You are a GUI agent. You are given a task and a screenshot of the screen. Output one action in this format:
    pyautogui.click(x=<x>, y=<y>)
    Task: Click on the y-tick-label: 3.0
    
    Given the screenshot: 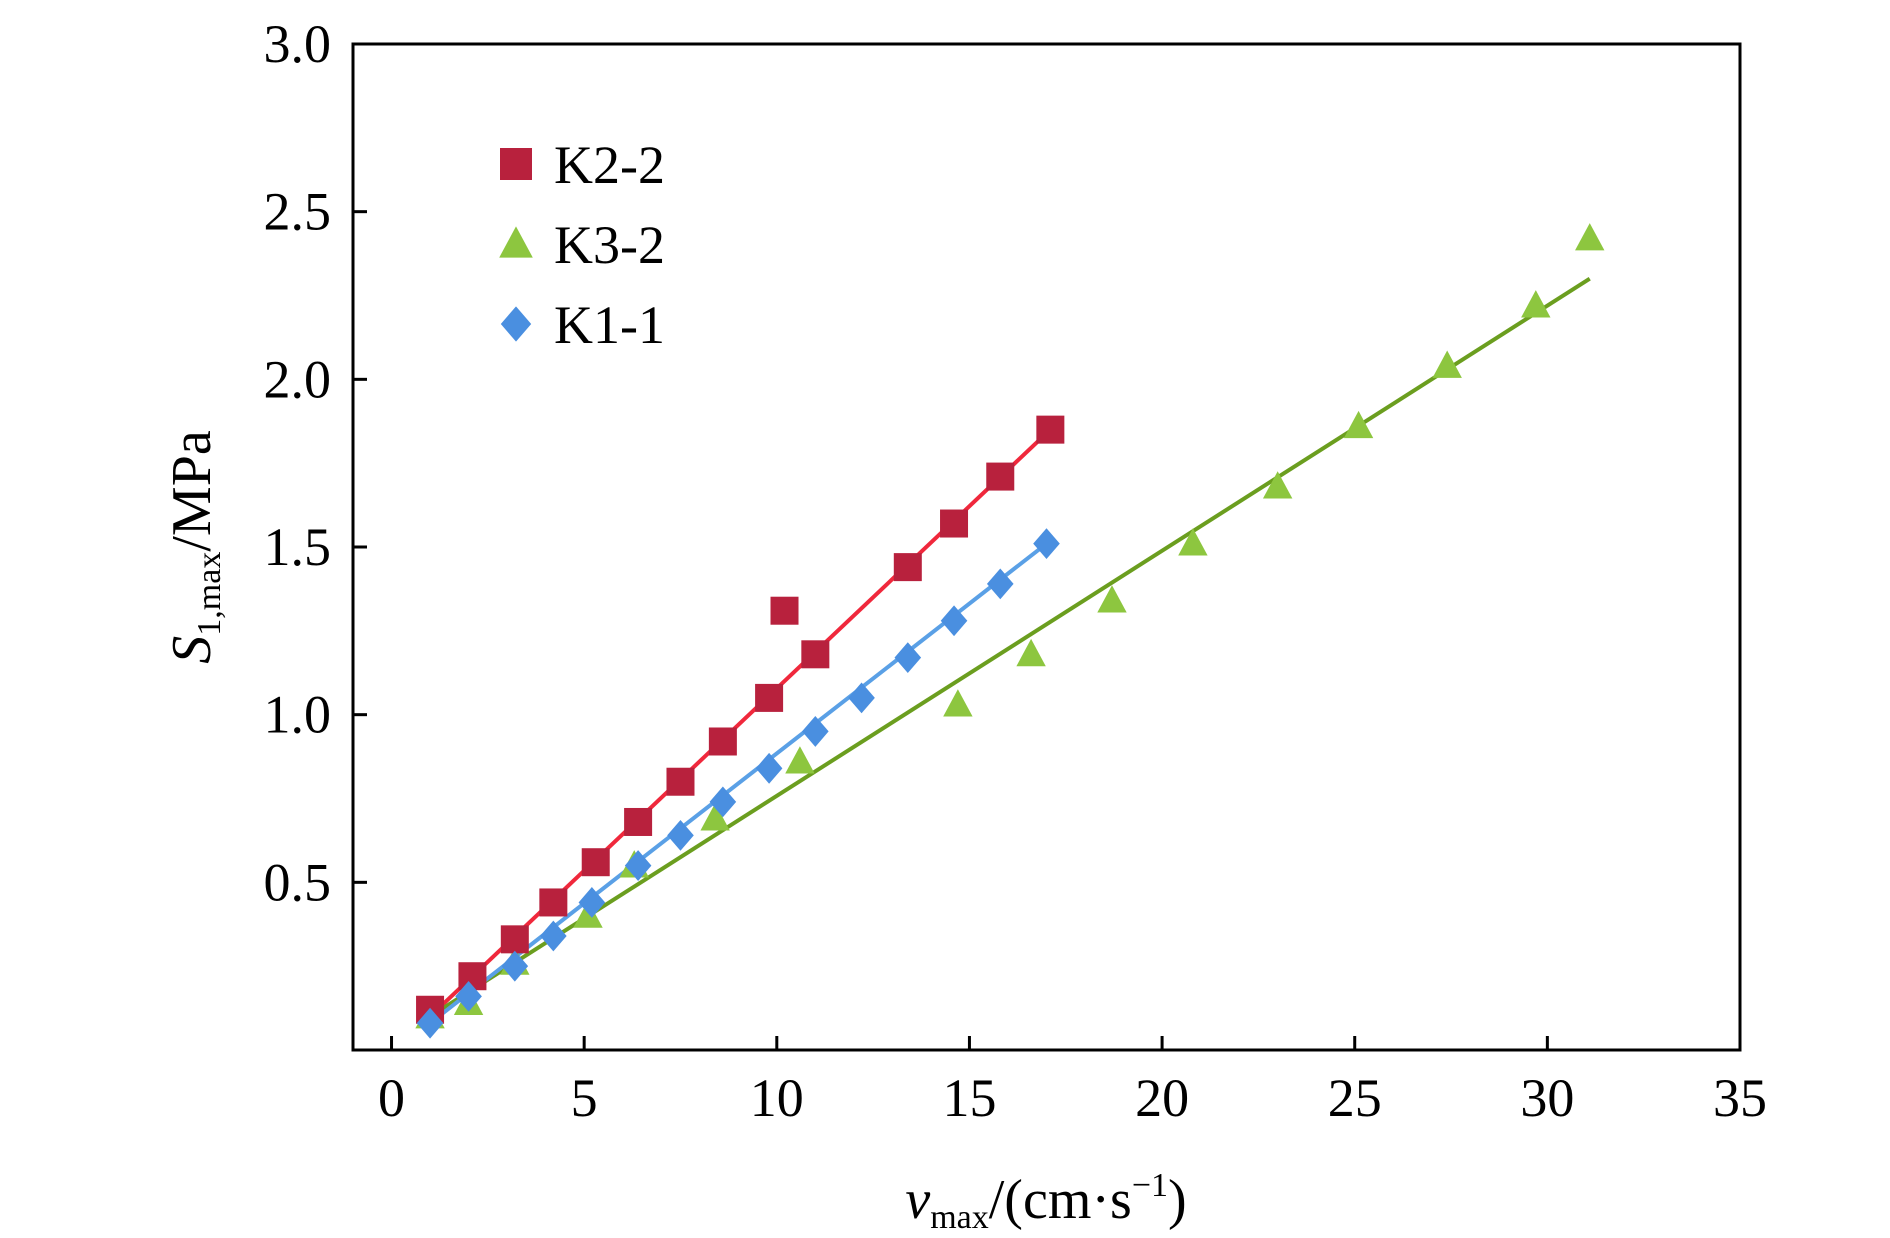 What is the action you would take?
    pyautogui.click(x=298, y=44)
    